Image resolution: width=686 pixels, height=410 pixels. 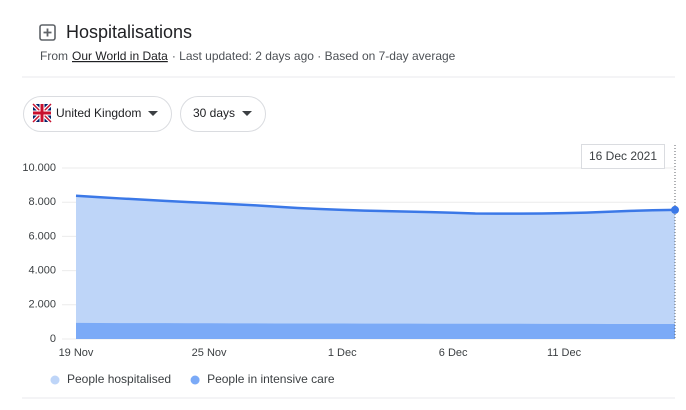 I want to click on region-dropdown, so click(x=97, y=114).